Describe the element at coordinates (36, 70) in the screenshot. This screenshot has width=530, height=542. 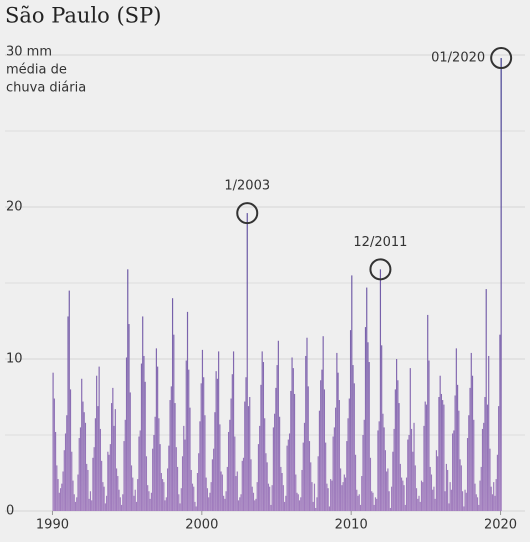
I see `y-label: média de` at that location.